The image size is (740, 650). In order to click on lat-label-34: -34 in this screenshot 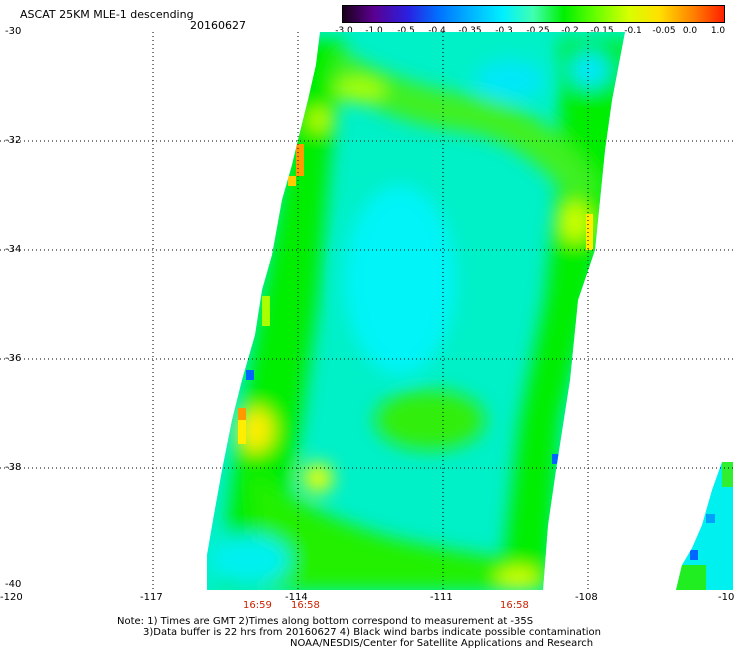, I will do `click(13, 249)`.